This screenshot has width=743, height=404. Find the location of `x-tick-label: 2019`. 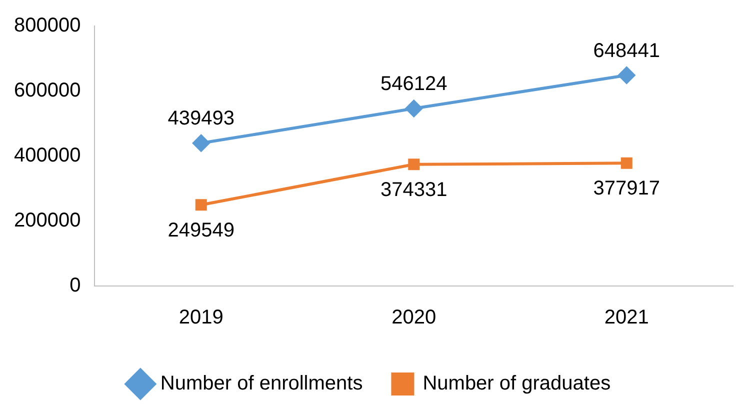

x-tick-label: 2019 is located at coordinates (201, 317).